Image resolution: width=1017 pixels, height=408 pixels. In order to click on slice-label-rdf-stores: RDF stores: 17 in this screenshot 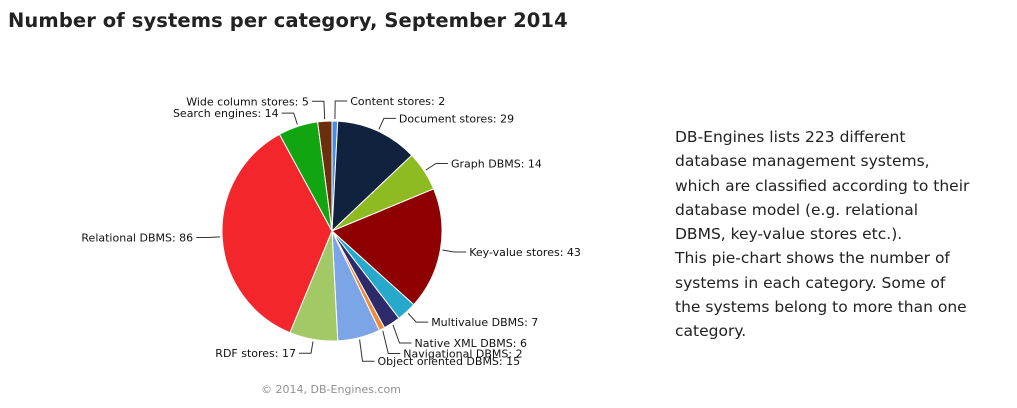, I will do `click(255, 353)`.